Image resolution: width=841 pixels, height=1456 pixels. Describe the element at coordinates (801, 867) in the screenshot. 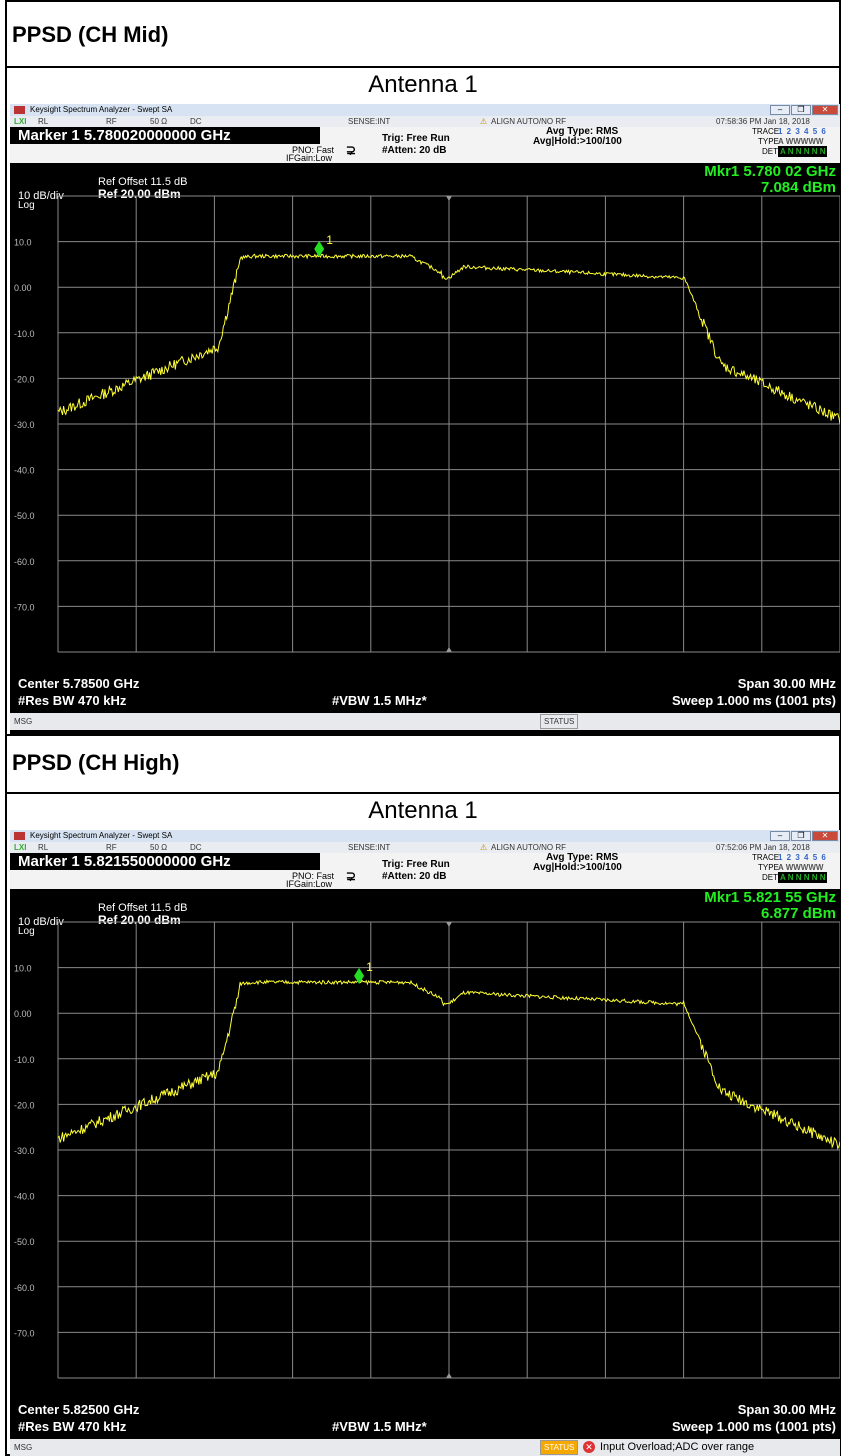

I see `type-value: A WWWWW` at that location.